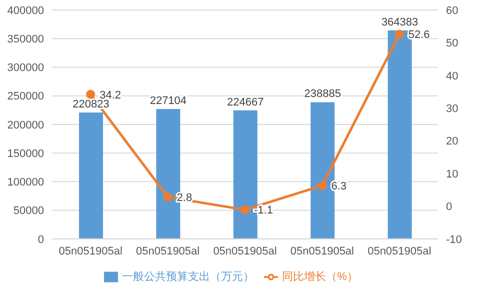 The height and width of the screenshot is (288, 480). I want to click on data-label: 364383, so click(399, 22).